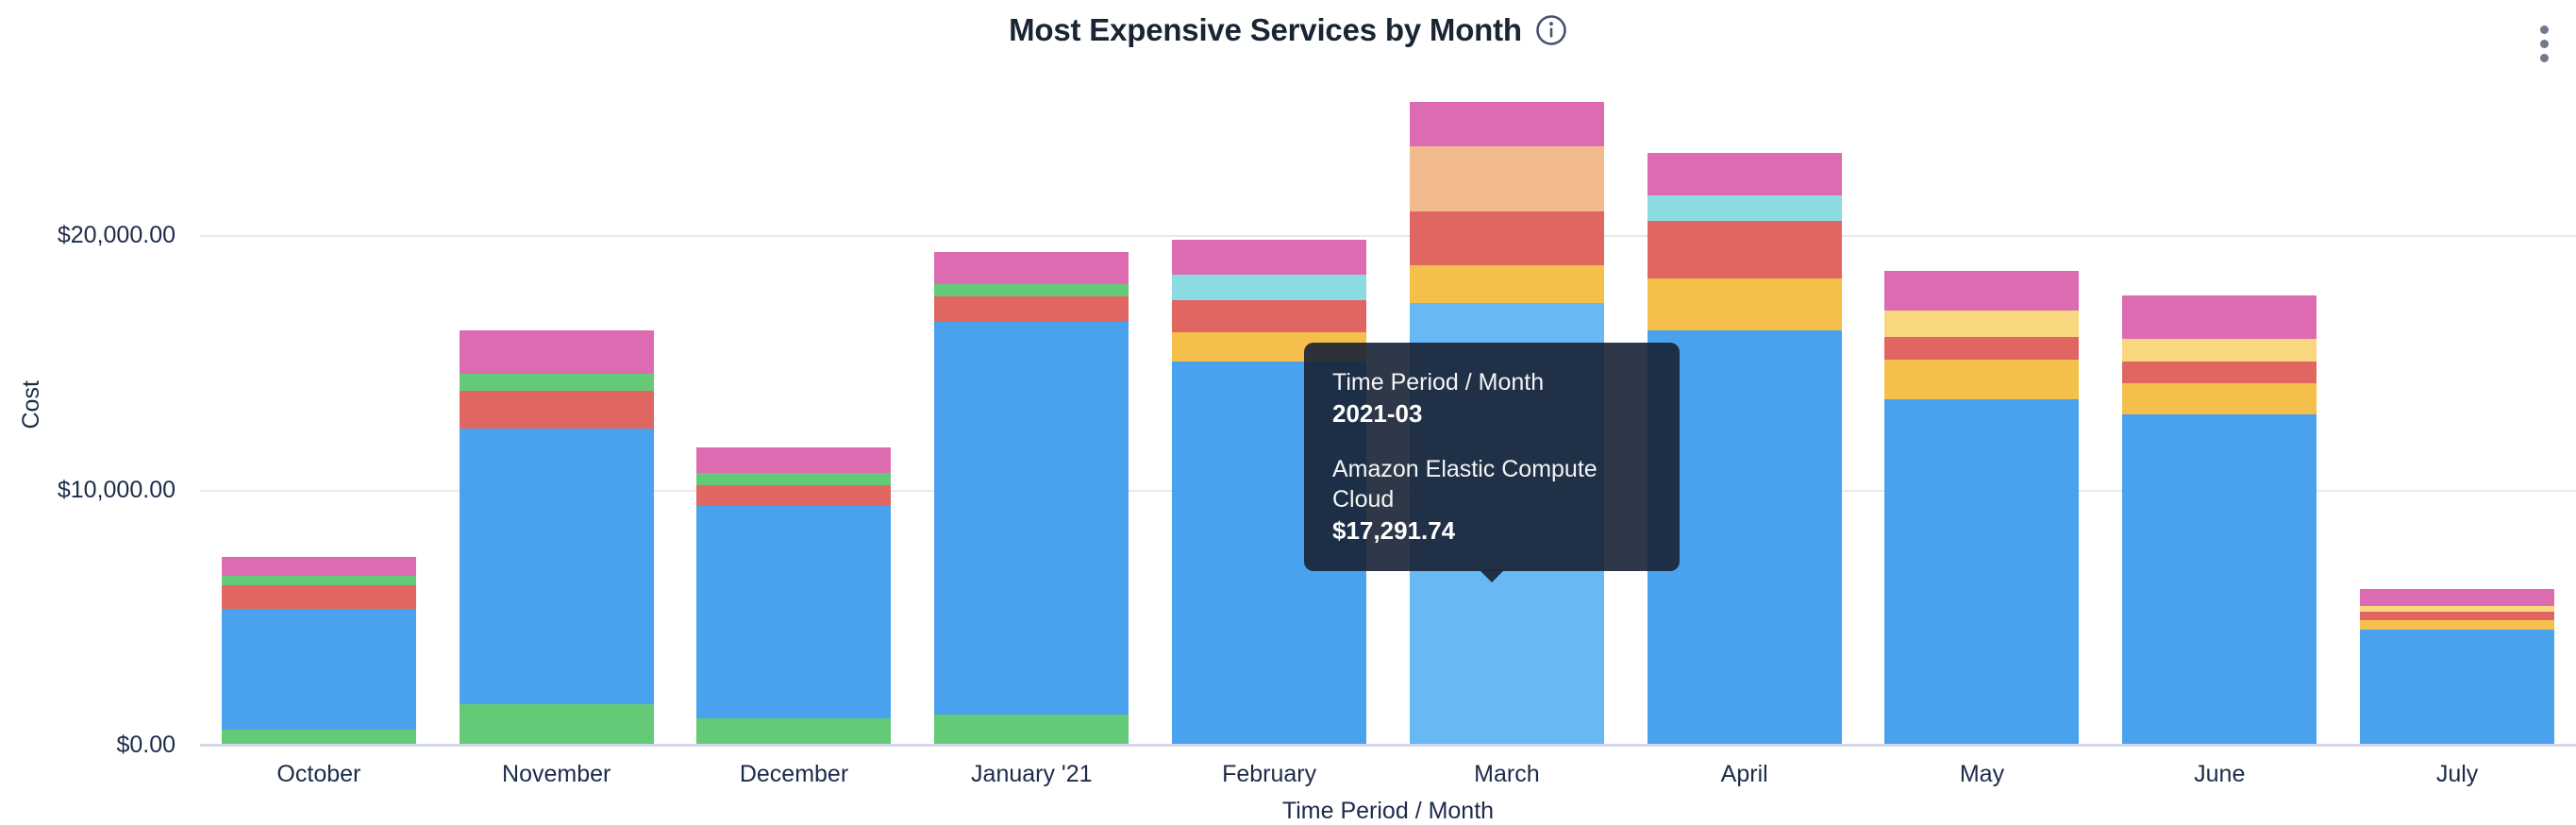  I want to click on bar-april, so click(1744, 448).